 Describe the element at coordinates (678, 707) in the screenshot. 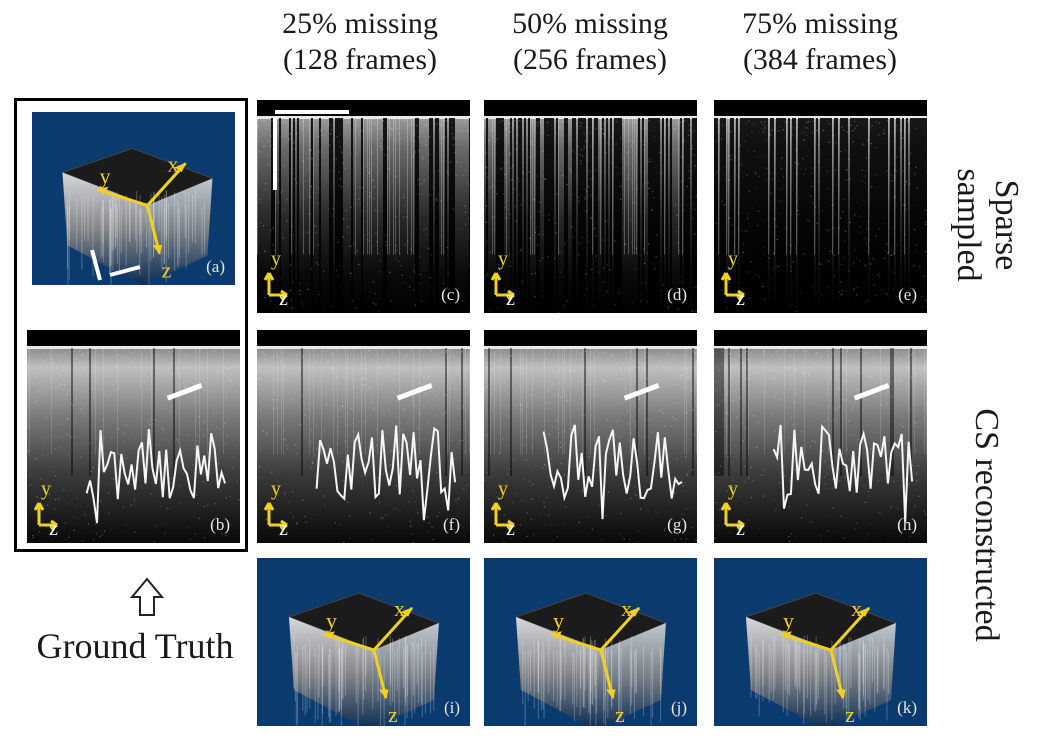

I see `panel-label: (j)` at that location.